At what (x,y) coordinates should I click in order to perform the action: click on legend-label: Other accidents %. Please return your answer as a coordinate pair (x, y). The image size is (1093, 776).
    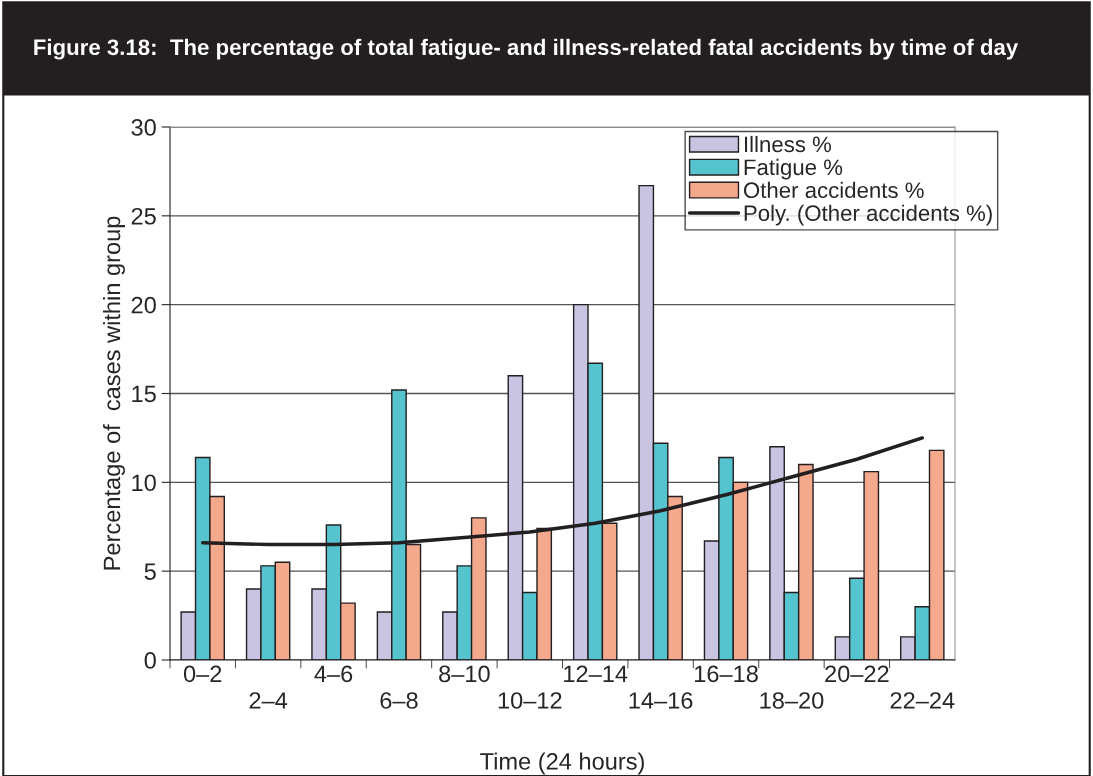
    Looking at the image, I should click on (833, 190).